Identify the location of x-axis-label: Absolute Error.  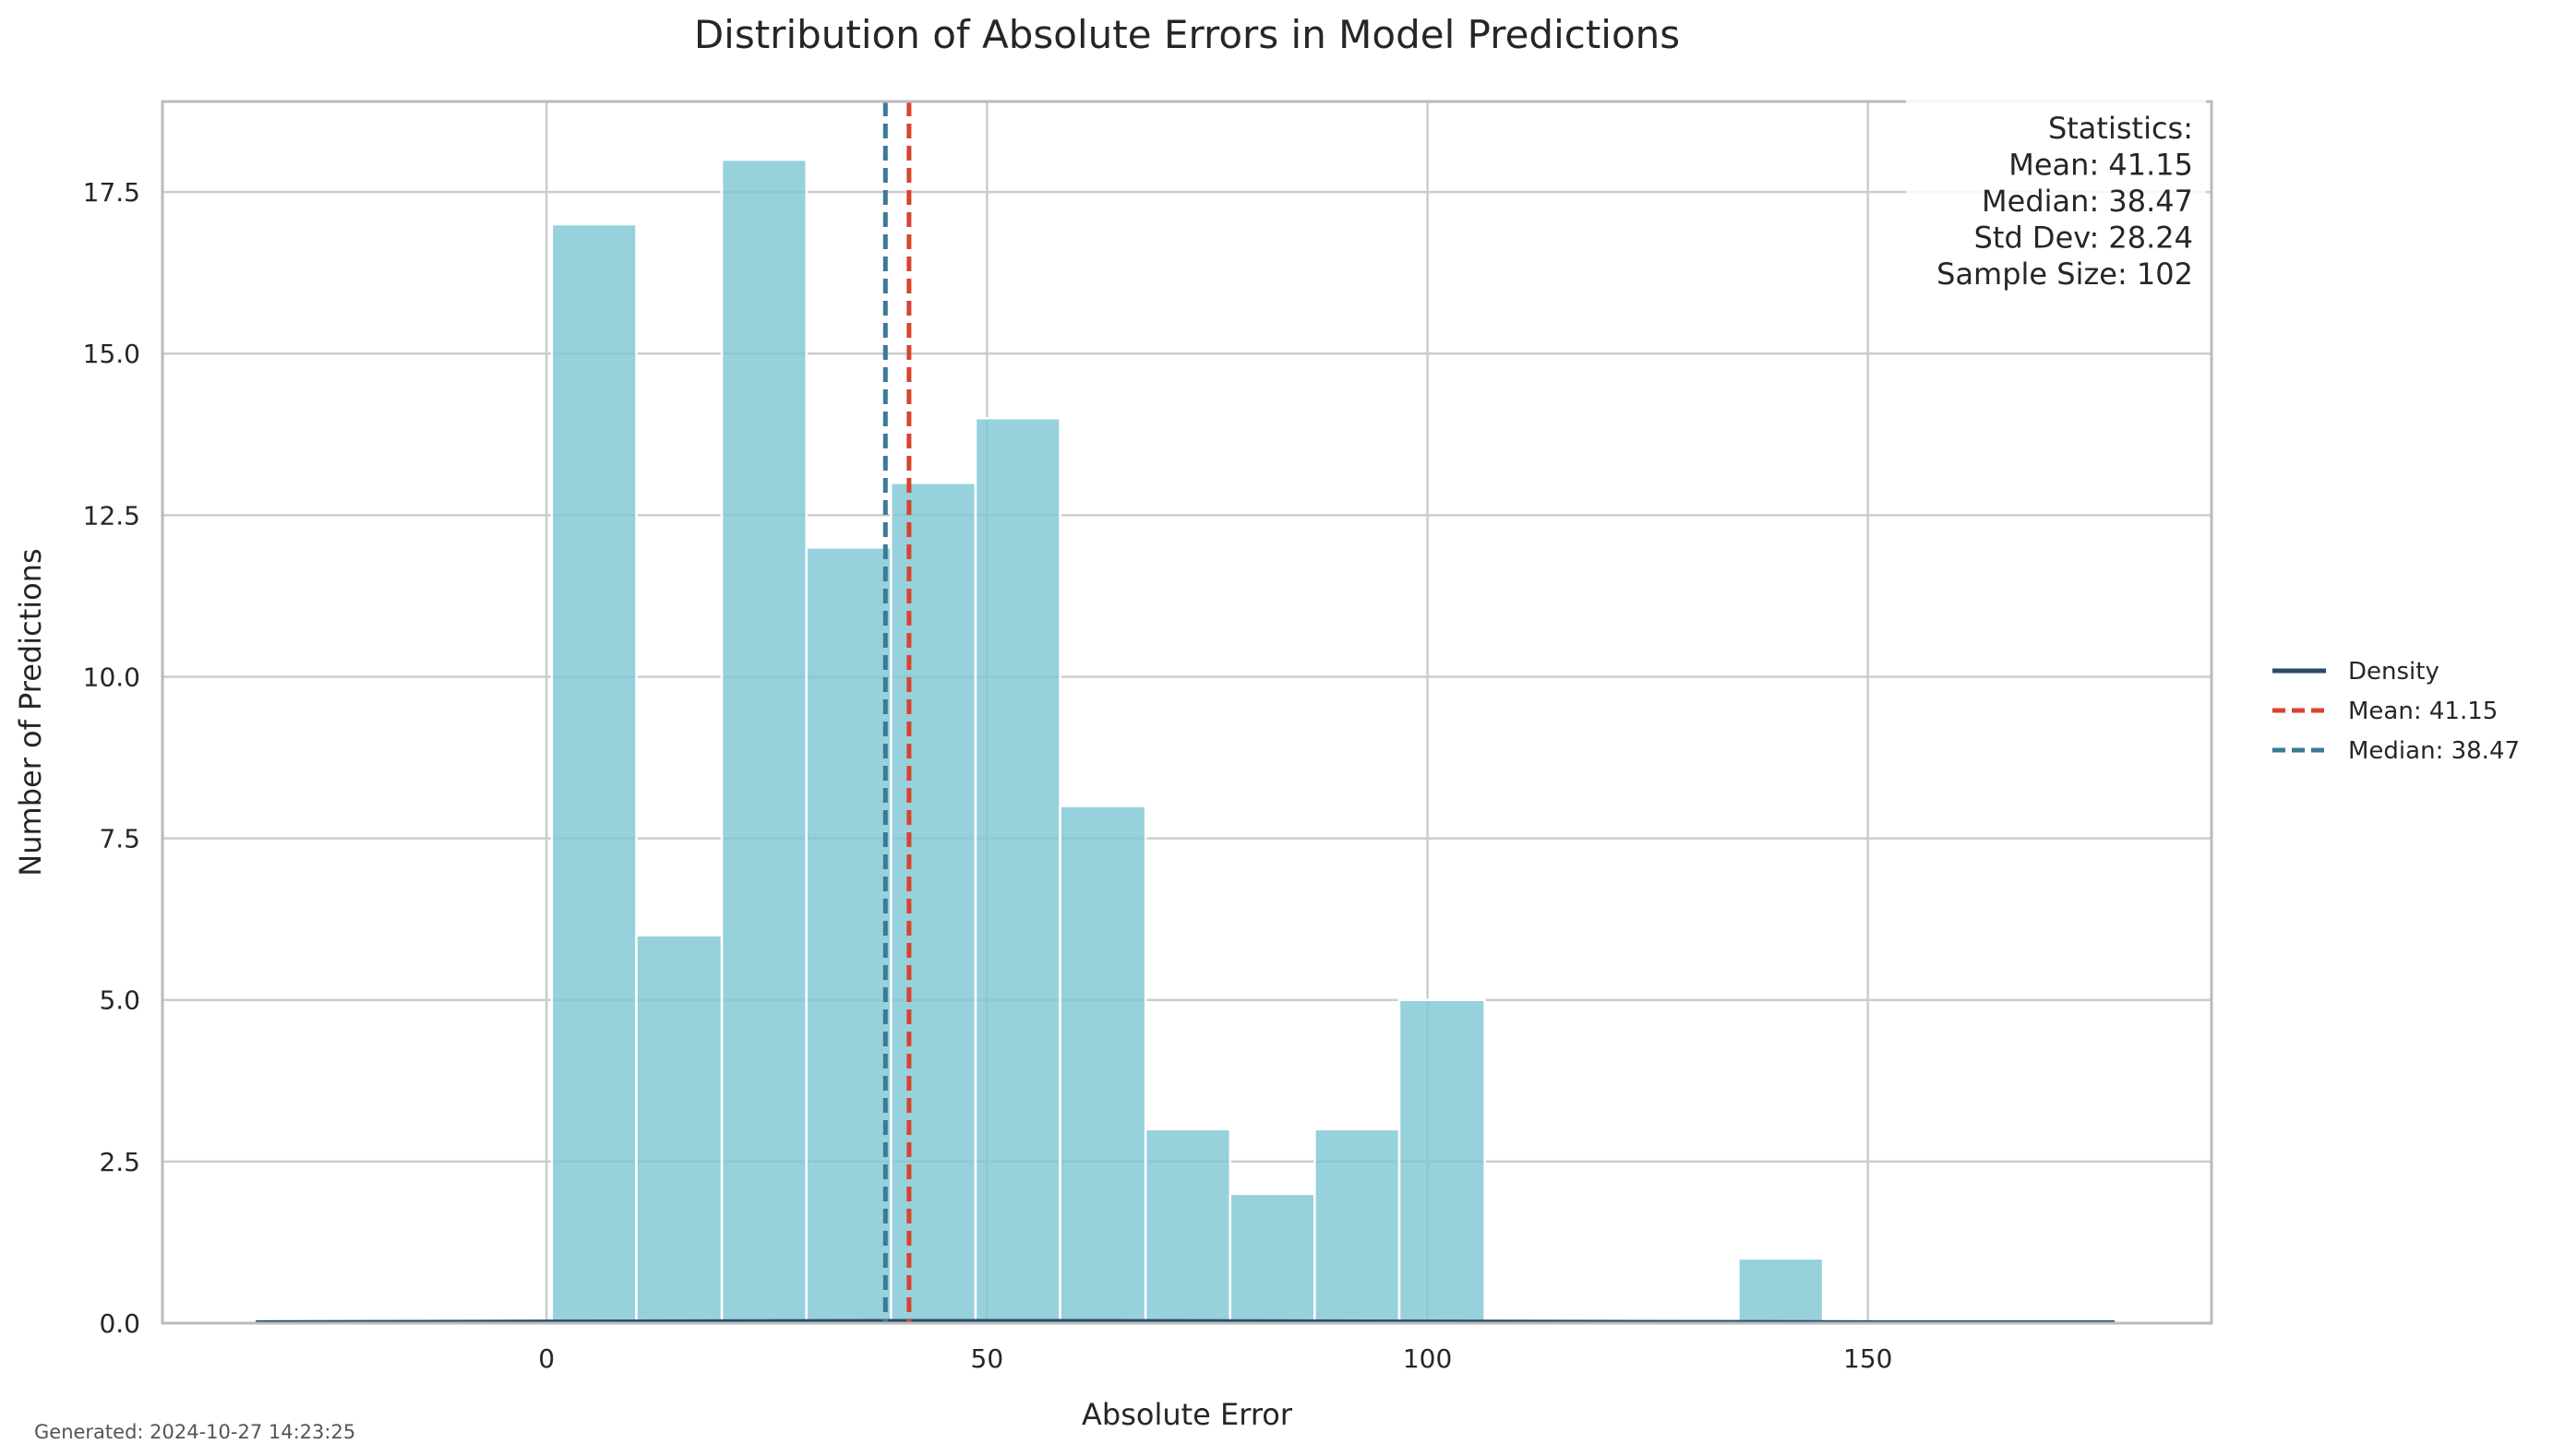
(1187, 1414).